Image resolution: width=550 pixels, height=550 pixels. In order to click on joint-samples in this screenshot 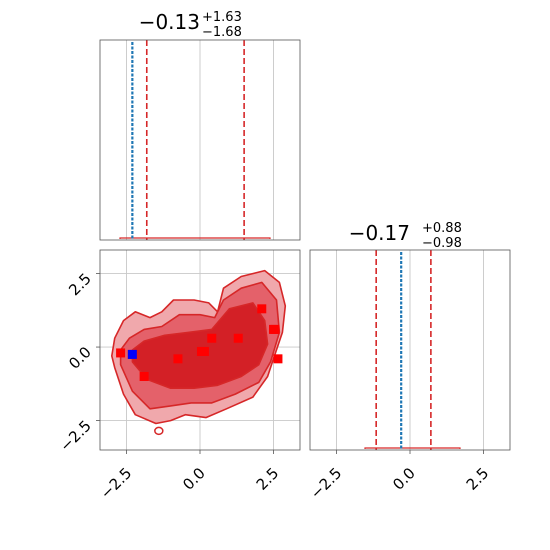, I will do `click(199, 342)`.